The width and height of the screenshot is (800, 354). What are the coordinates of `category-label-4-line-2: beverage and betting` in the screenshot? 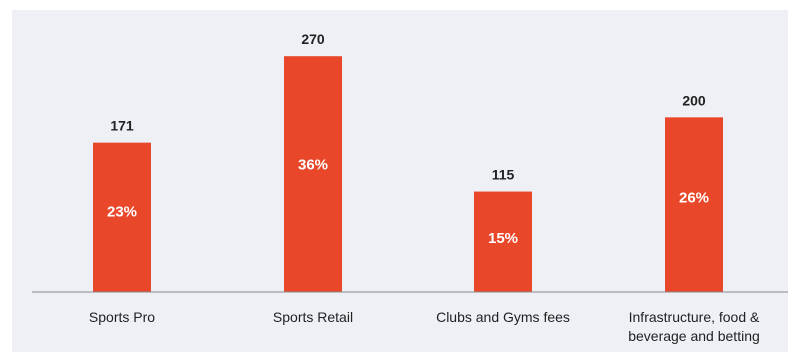 It's located at (694, 336).